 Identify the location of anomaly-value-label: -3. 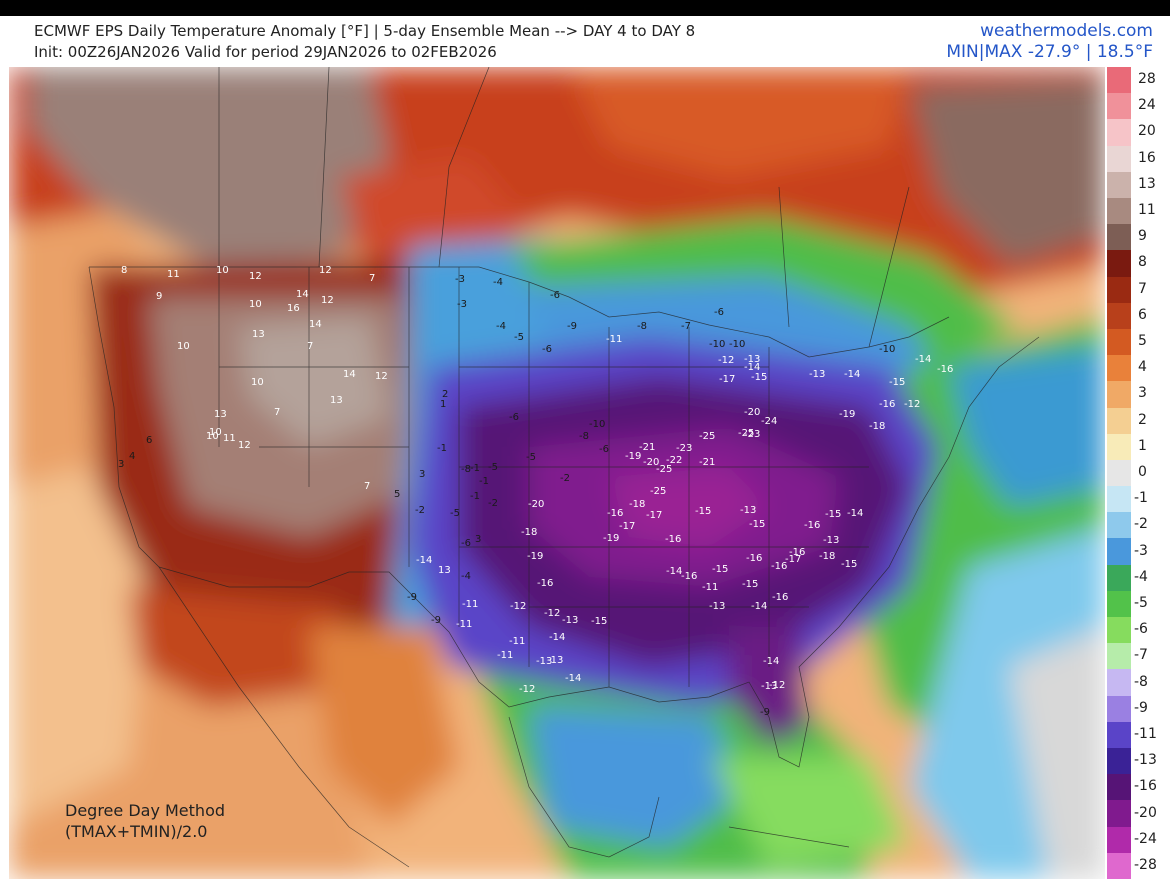
(460, 279).